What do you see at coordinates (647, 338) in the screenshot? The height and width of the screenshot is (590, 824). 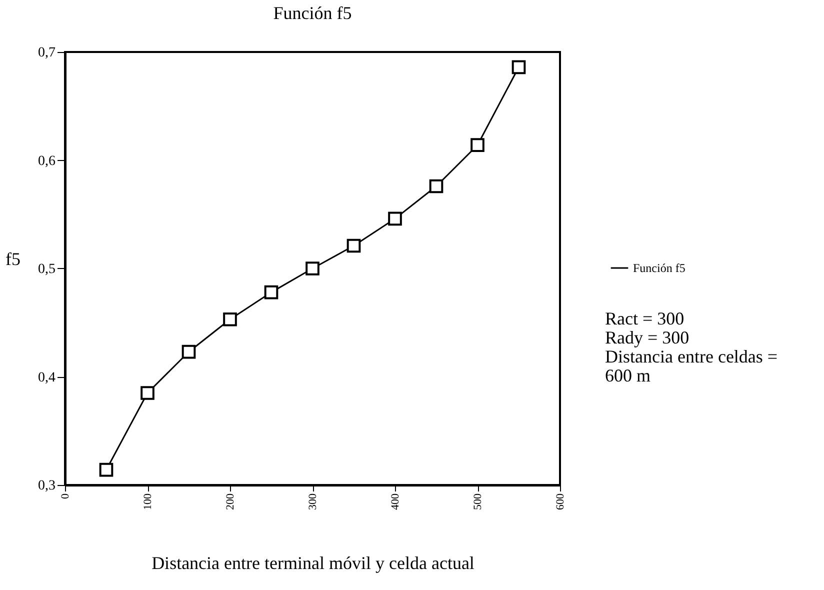 I see `text: Rady = 300` at bounding box center [647, 338].